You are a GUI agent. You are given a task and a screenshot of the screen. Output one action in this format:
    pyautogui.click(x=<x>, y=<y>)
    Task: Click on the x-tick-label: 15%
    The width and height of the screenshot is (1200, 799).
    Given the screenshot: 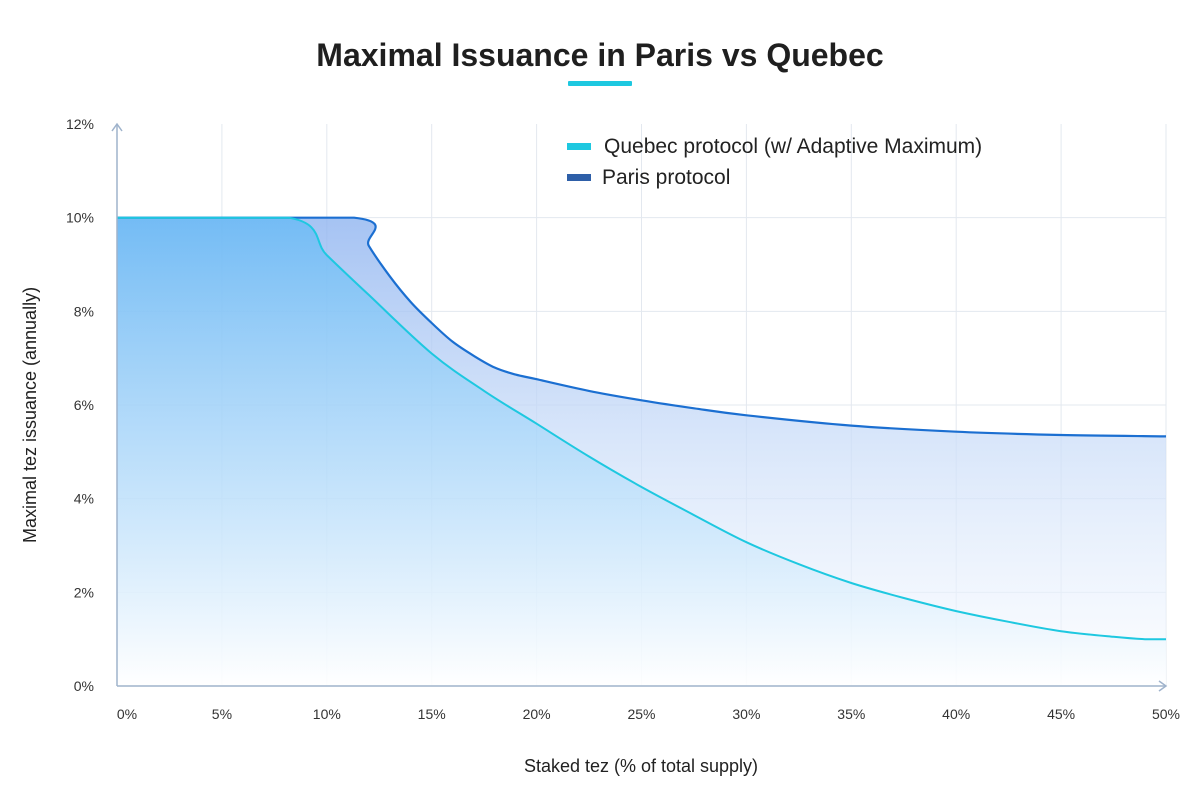 What is the action you would take?
    pyautogui.click(x=432, y=714)
    